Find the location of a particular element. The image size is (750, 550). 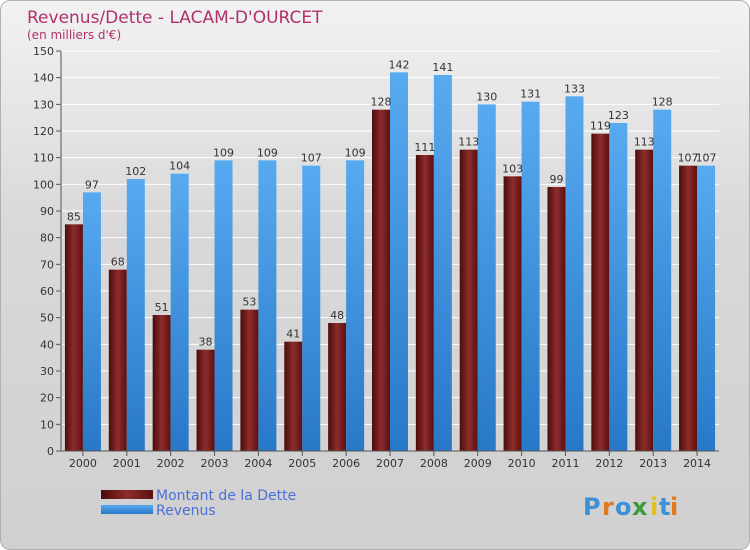

data-label-revenus-2013: 128 is located at coordinates (662, 102).